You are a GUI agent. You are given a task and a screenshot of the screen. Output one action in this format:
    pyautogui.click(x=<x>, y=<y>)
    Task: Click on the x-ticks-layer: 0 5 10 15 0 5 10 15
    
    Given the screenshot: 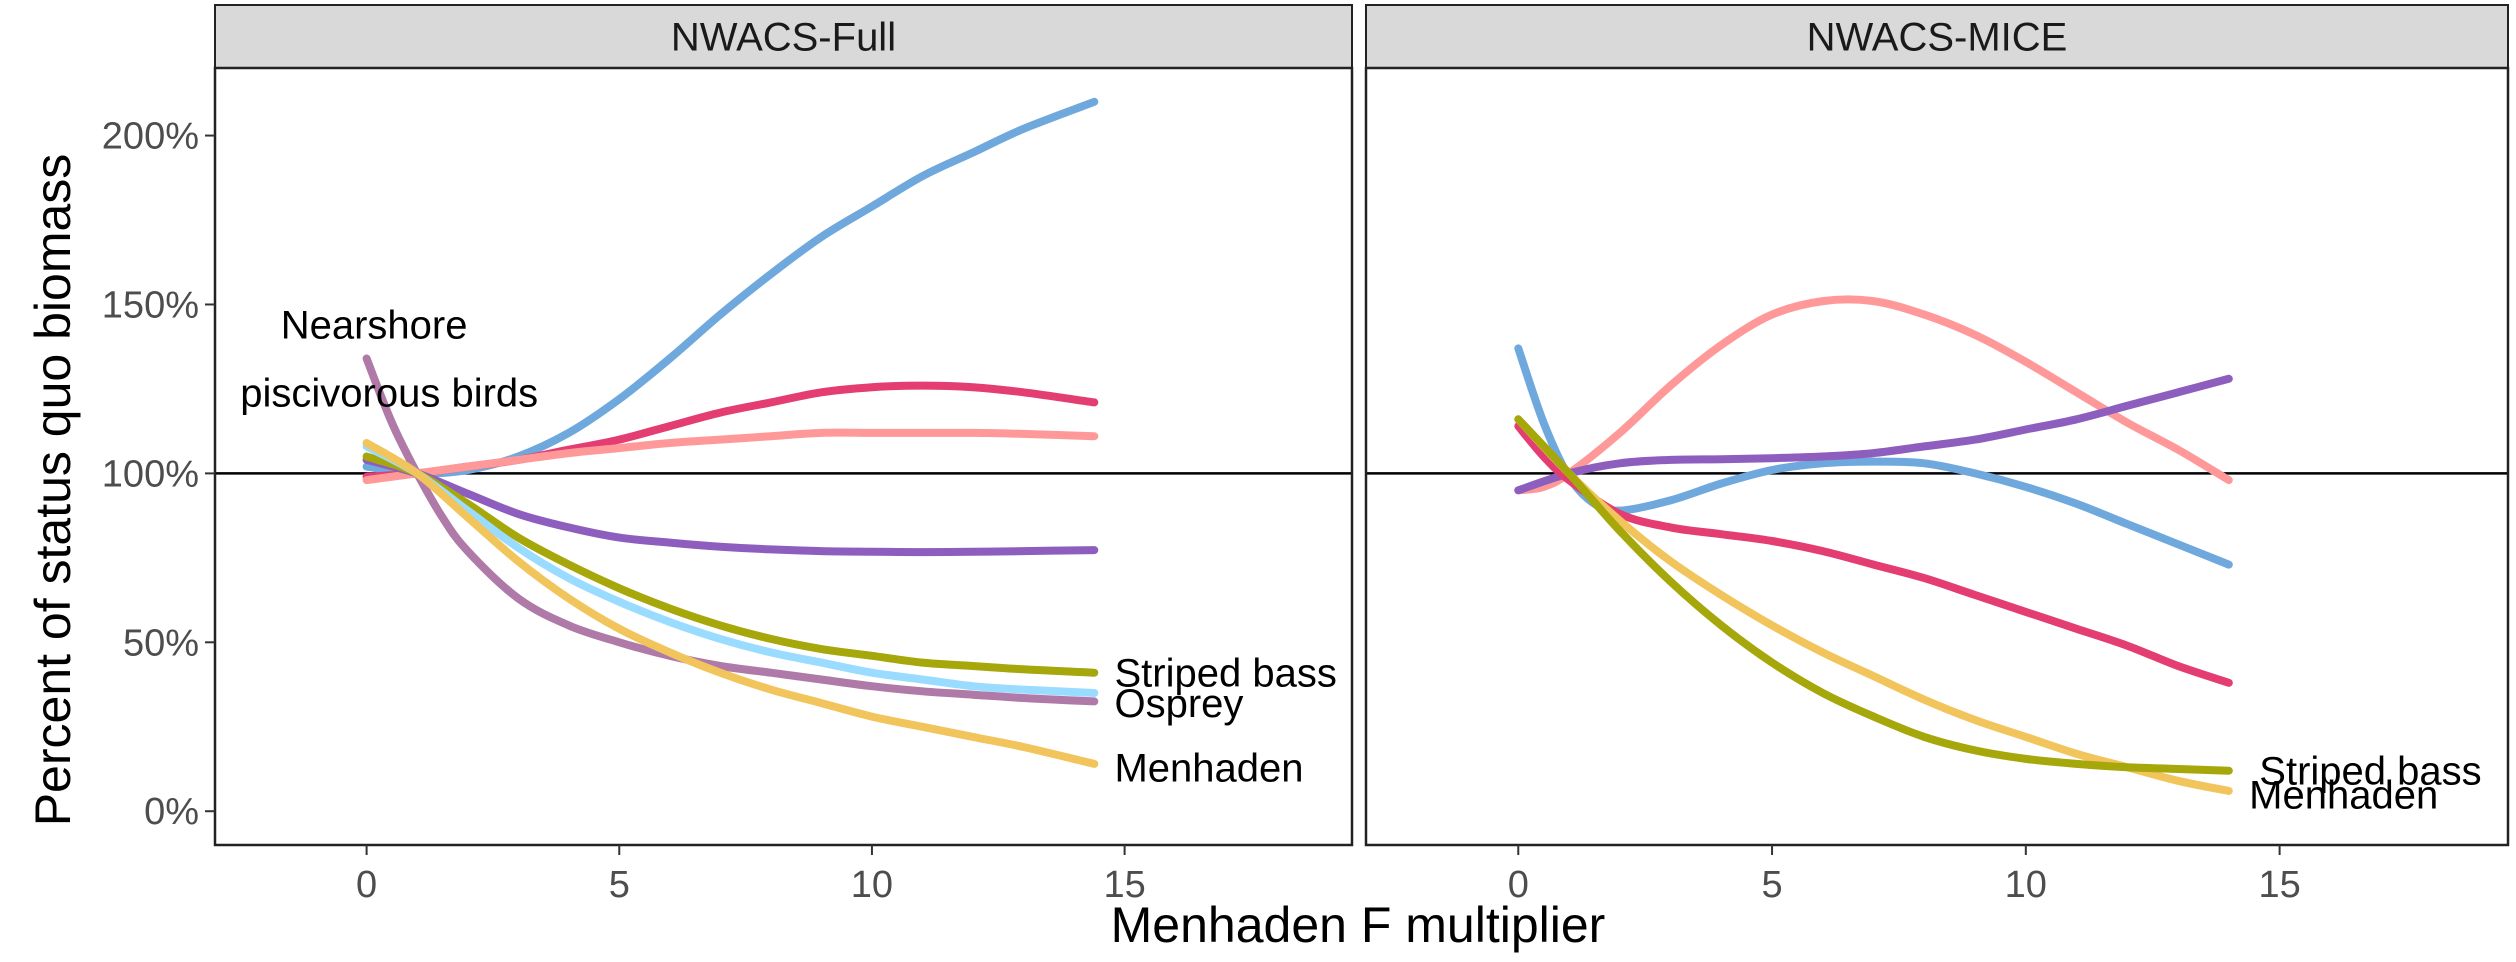 What is the action you would take?
    pyautogui.click(x=1328, y=875)
    